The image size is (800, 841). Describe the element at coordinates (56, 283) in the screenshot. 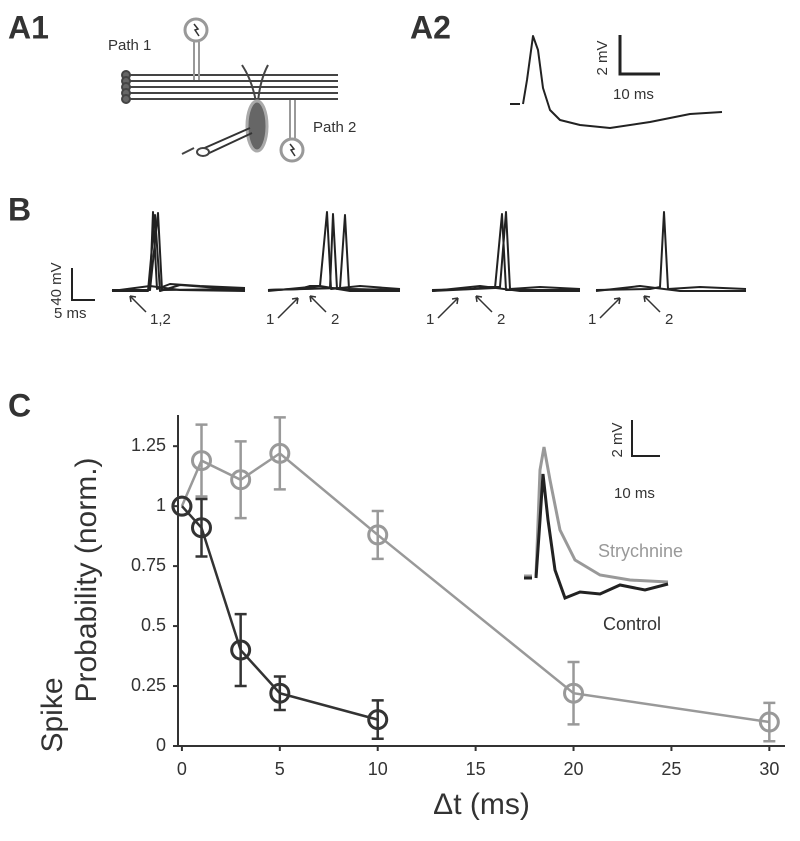

I see `scale-label: 40 mV` at that location.